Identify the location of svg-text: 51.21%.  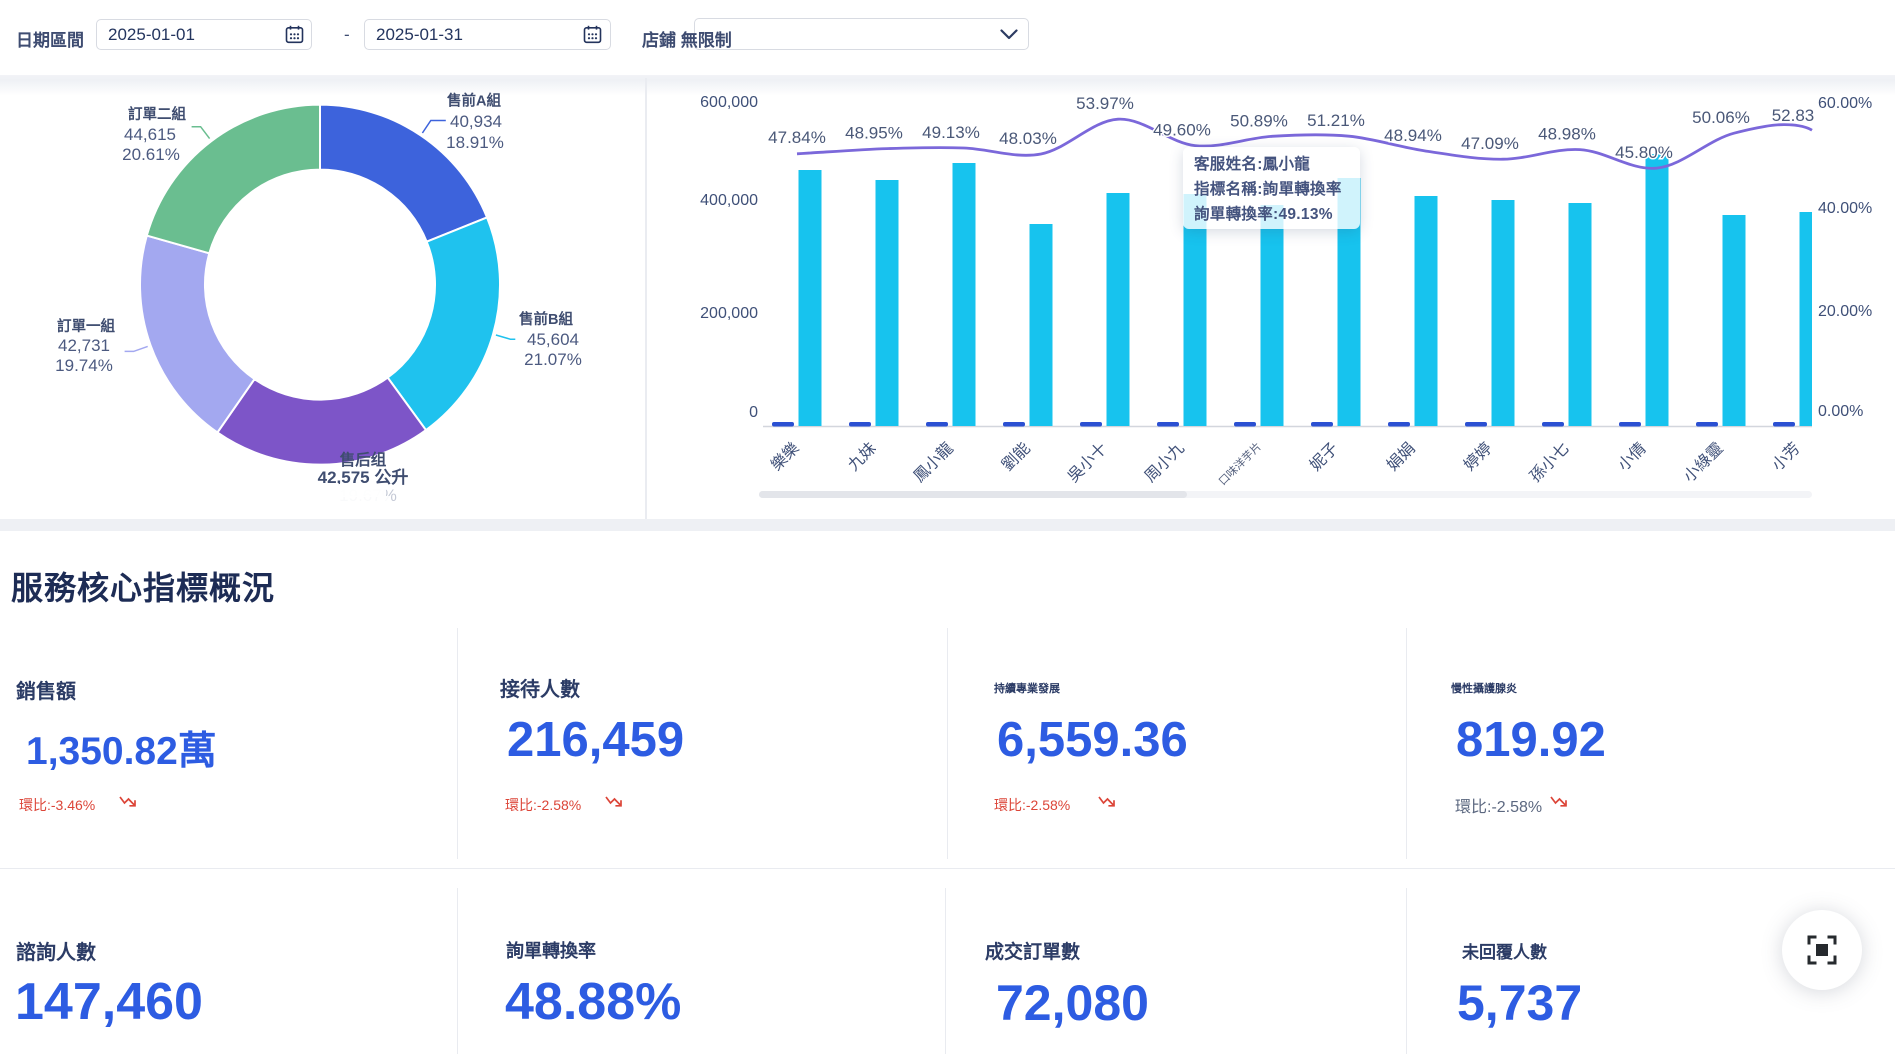
(1336, 120).